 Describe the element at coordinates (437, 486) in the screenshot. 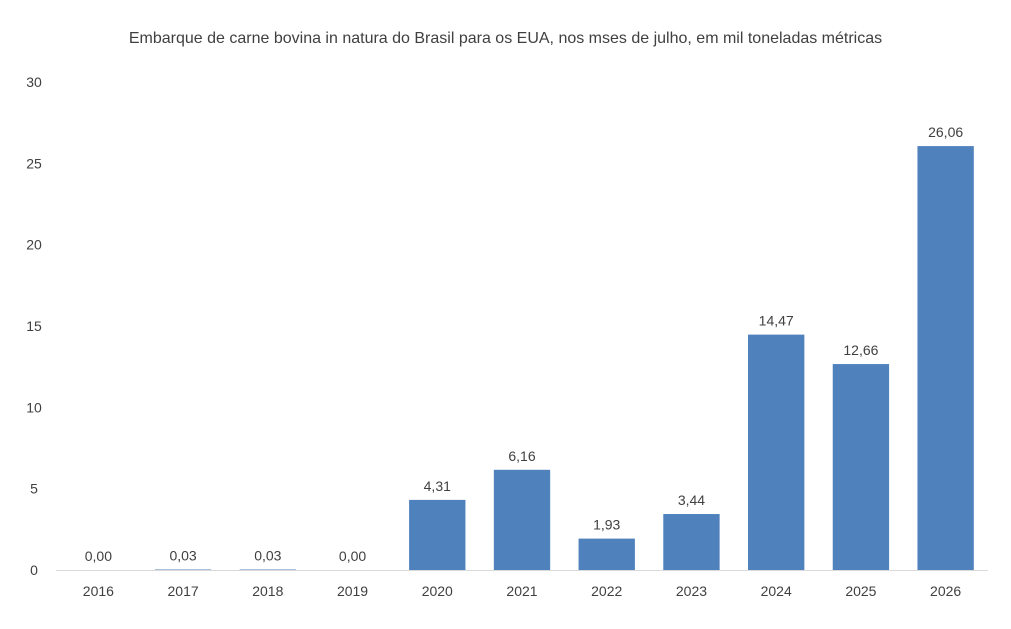

I see `data-label-2020: 4,31` at that location.